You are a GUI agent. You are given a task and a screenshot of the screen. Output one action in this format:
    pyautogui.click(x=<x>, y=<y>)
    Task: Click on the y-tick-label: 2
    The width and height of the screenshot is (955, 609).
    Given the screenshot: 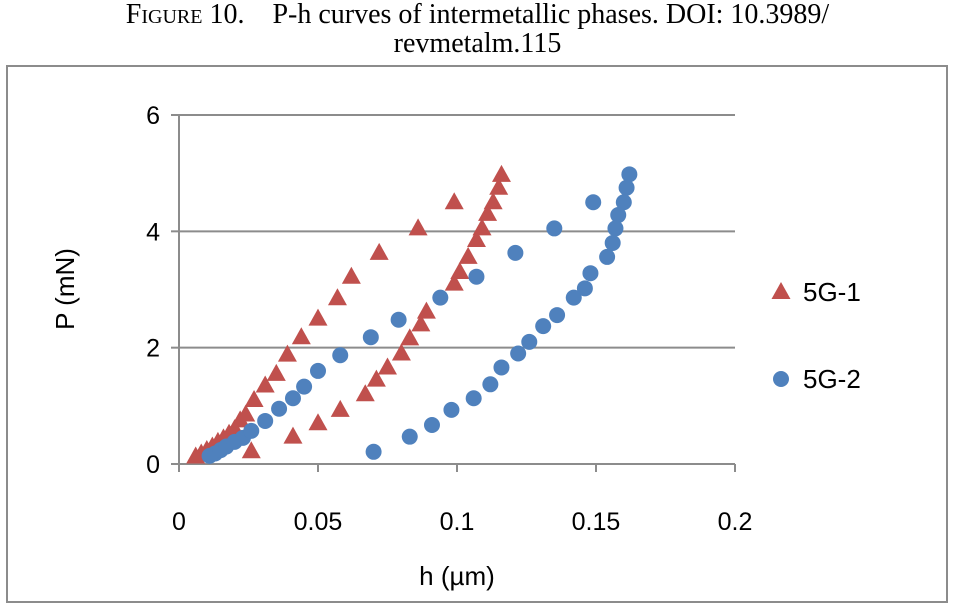 What is the action you would take?
    pyautogui.click(x=153, y=349)
    